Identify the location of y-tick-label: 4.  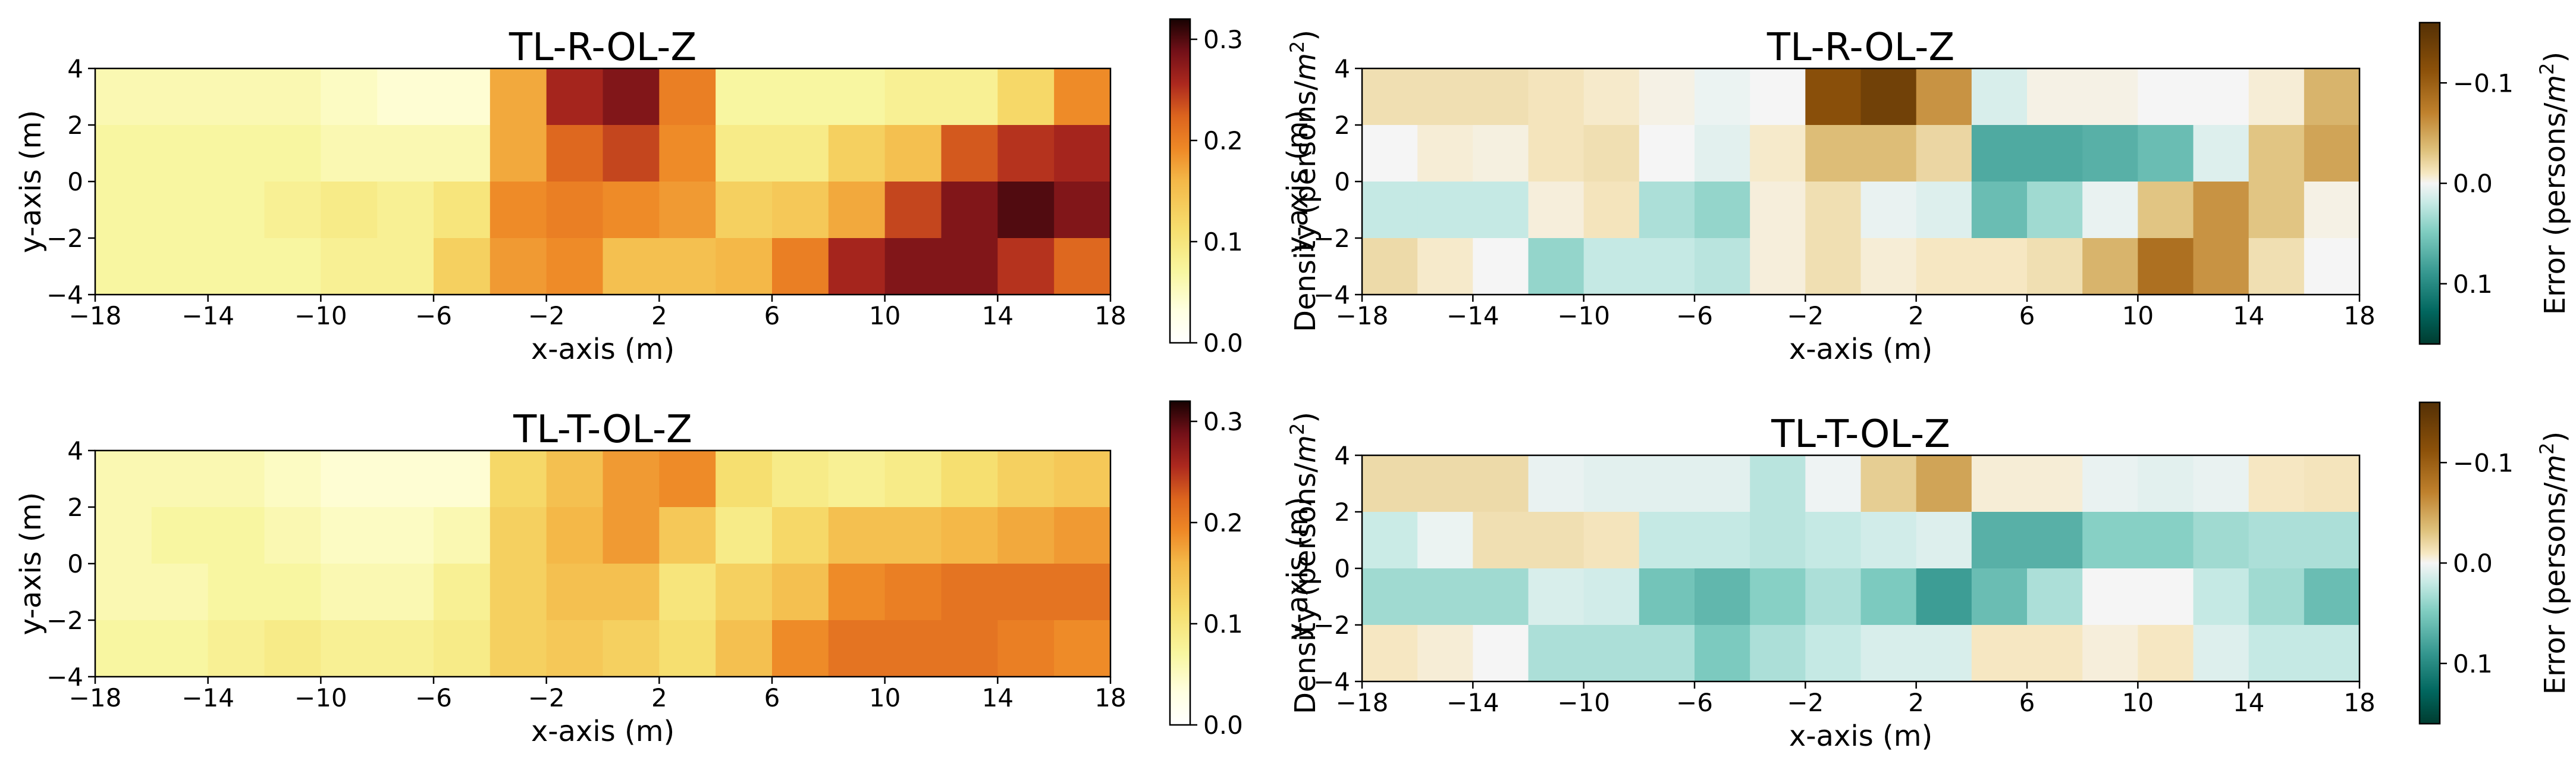
(1342, 455).